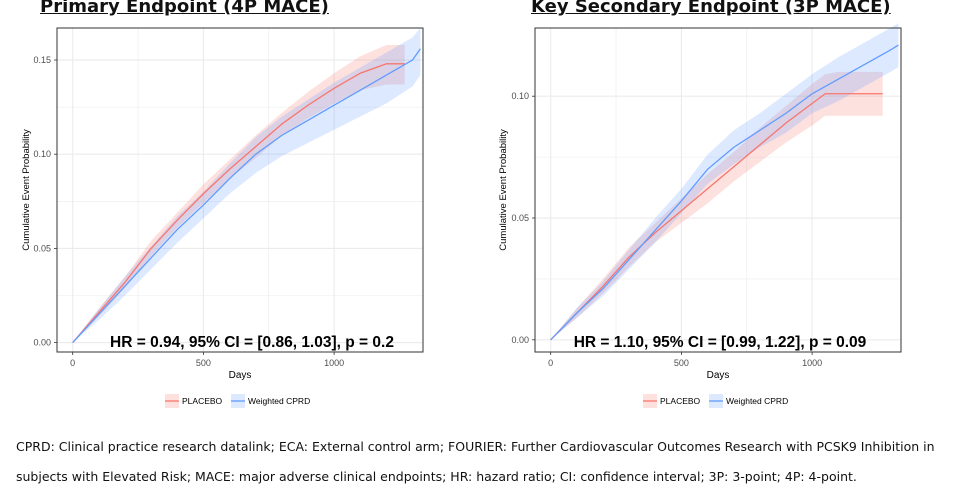  Describe the element at coordinates (42, 60) in the screenshot. I see `y-tick-label: 0.15` at that location.